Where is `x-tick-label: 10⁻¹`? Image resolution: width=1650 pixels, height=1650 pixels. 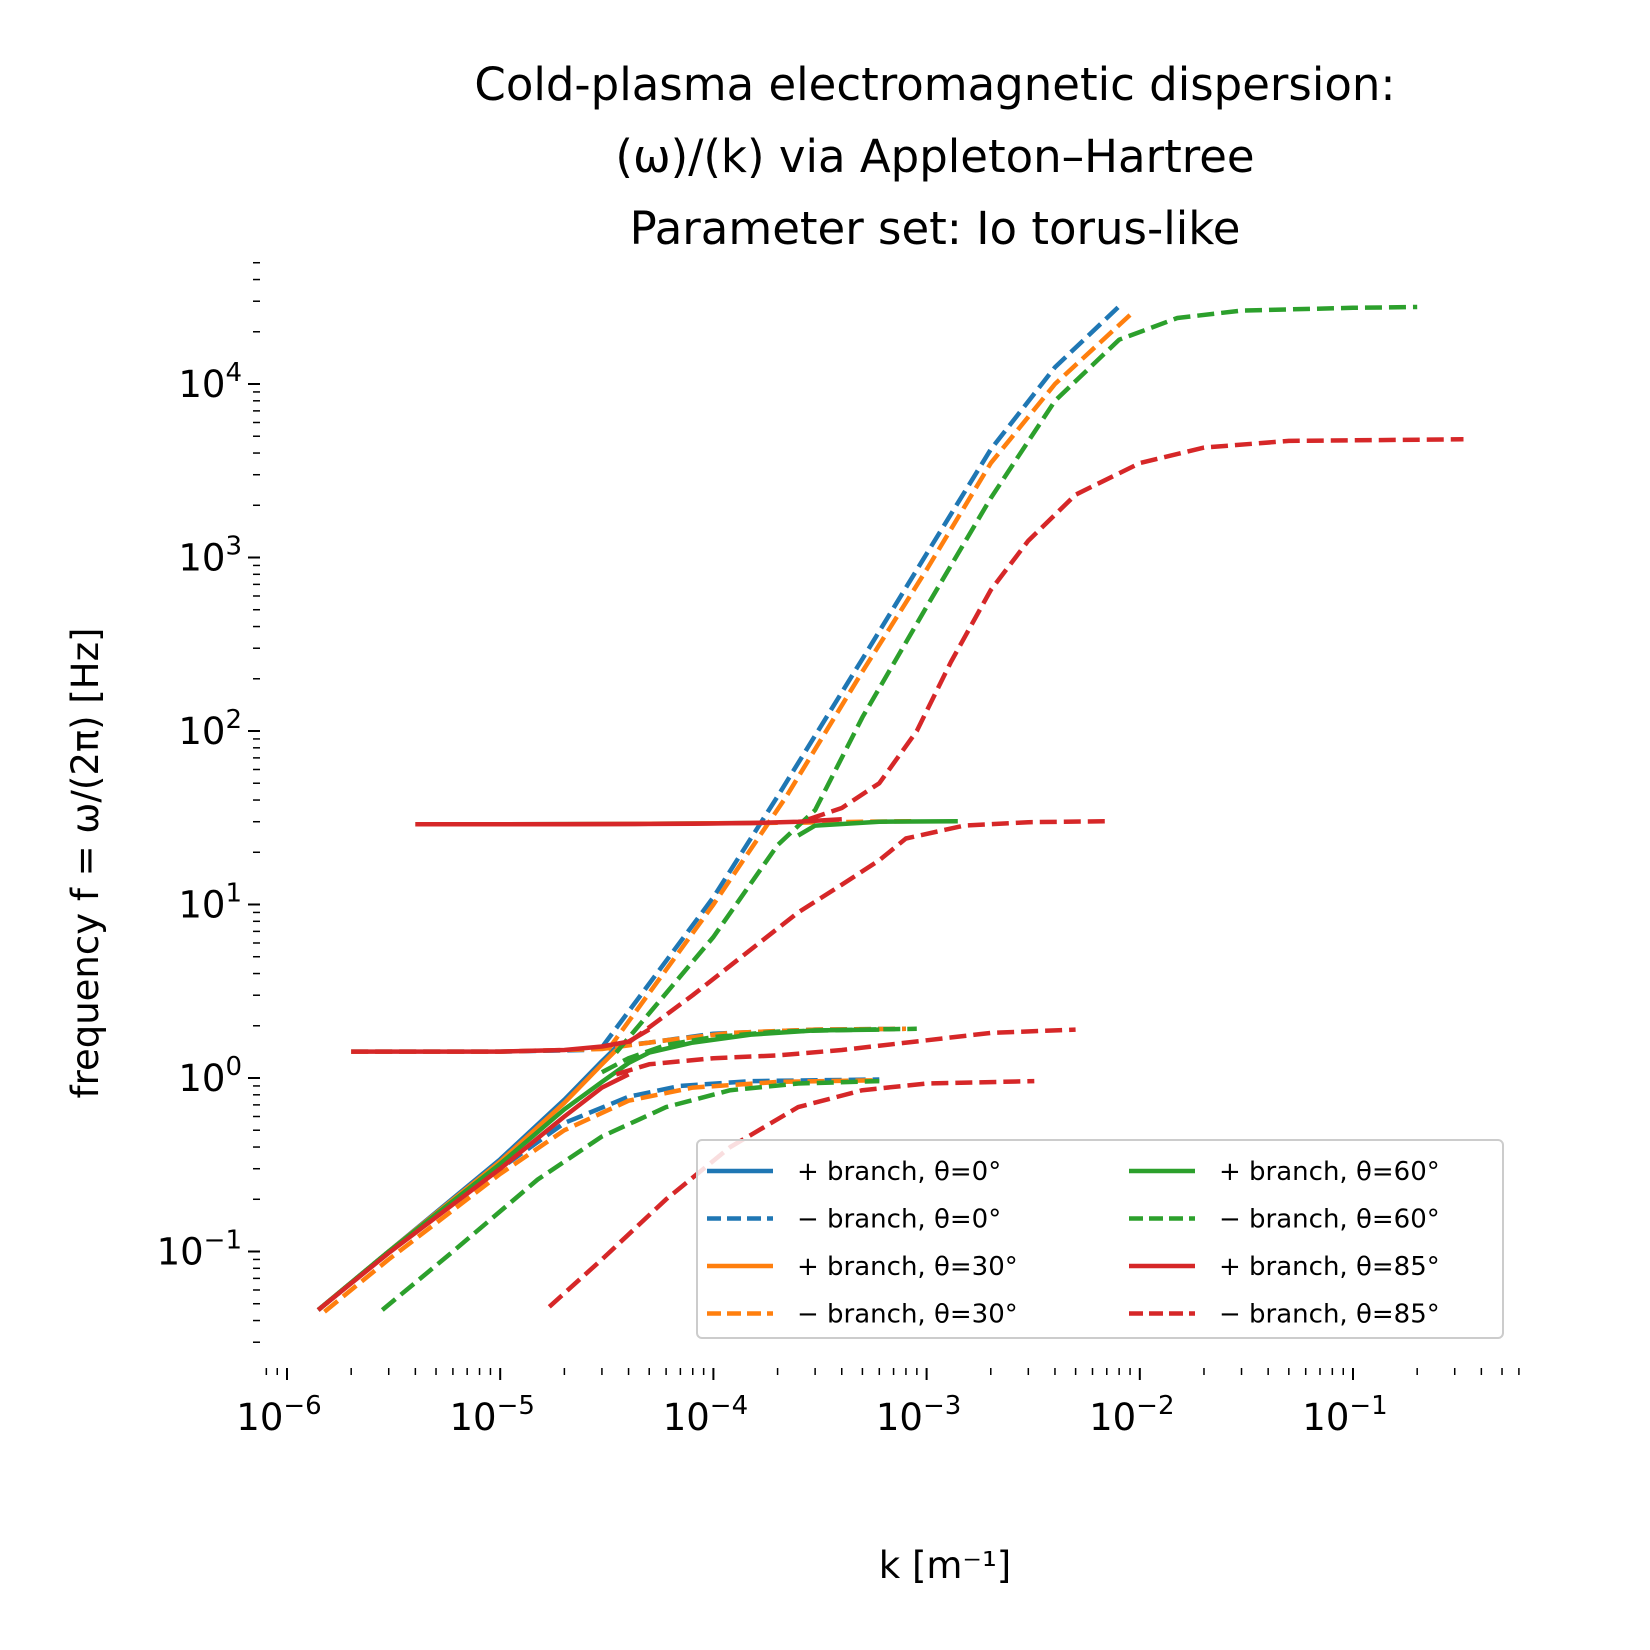 x-tick-label: 10⁻¹ is located at coordinates (1344, 1415).